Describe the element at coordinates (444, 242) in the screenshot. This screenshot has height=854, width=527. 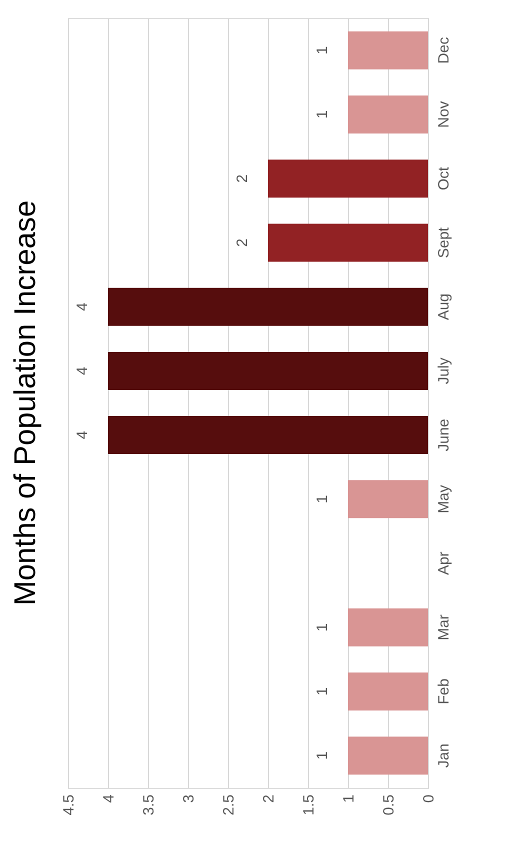
I see `y-tick-label: Sept` at that location.